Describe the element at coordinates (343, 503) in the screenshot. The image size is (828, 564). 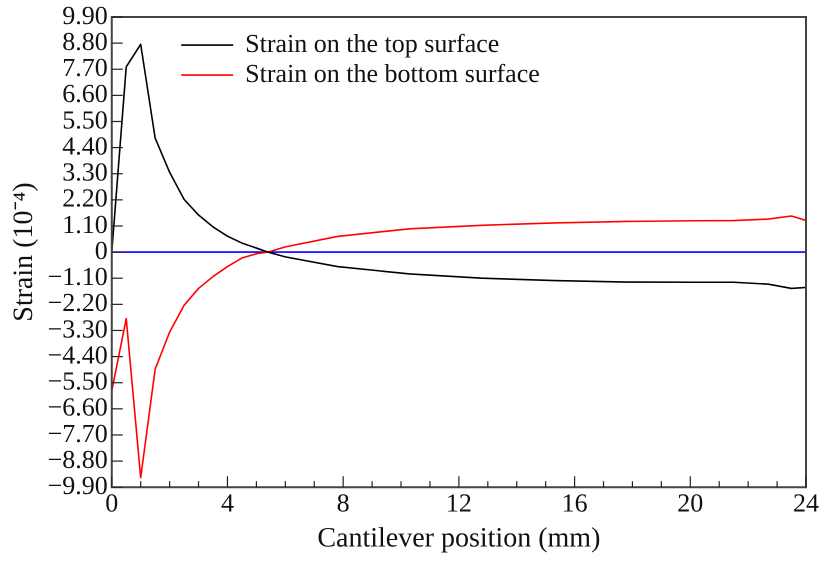
I see `x-tick-label: 8` at that location.